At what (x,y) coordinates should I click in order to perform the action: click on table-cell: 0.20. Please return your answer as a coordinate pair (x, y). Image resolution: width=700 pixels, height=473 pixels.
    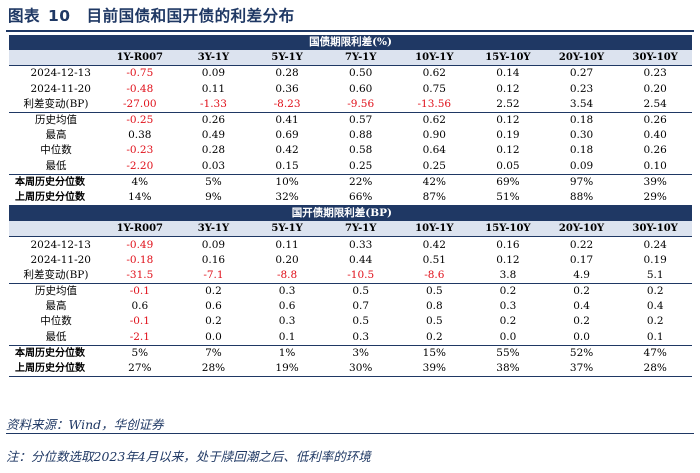
    Looking at the image, I should click on (655, 88).